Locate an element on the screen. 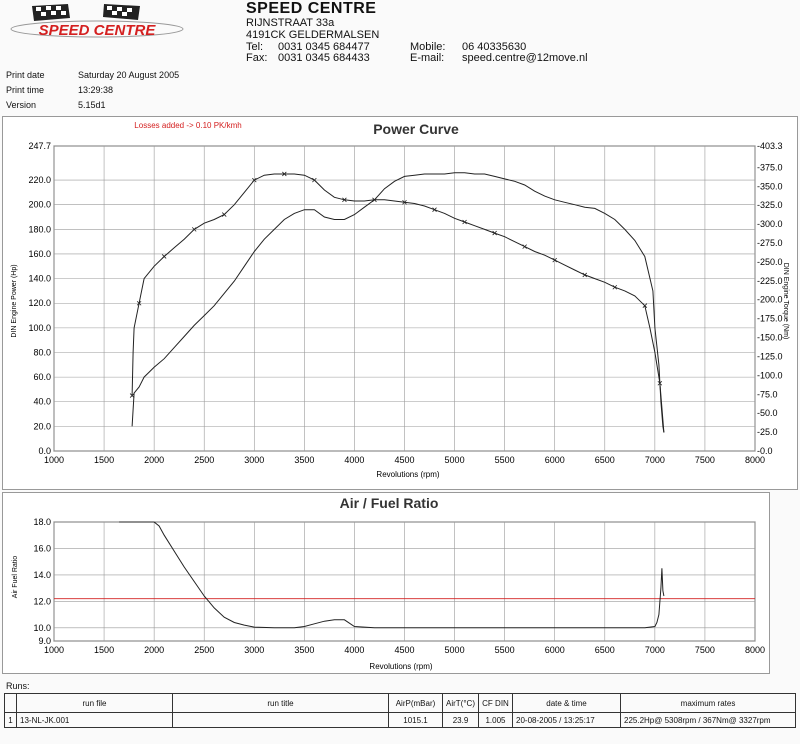  checkered-flag-icon is located at coordinates (86, 12).